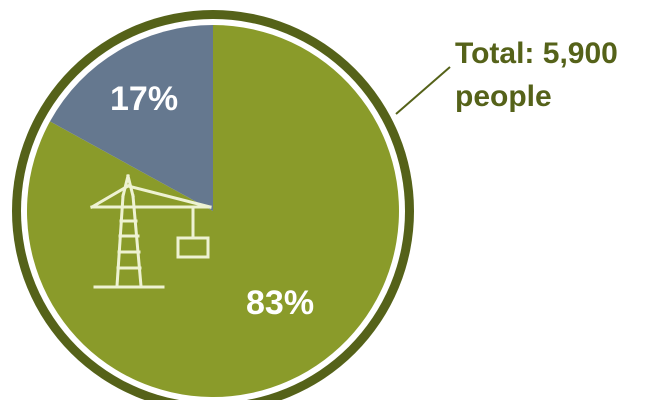  Describe the element at coordinates (144, 99) in the screenshot. I see `slice-label-17: 17%` at that location.